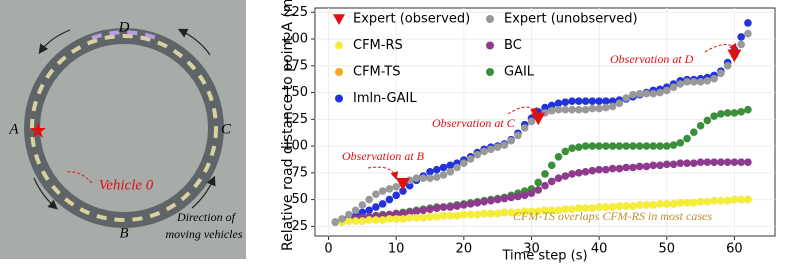  I want to click on y-tick-label: 100, so click(295, 146).